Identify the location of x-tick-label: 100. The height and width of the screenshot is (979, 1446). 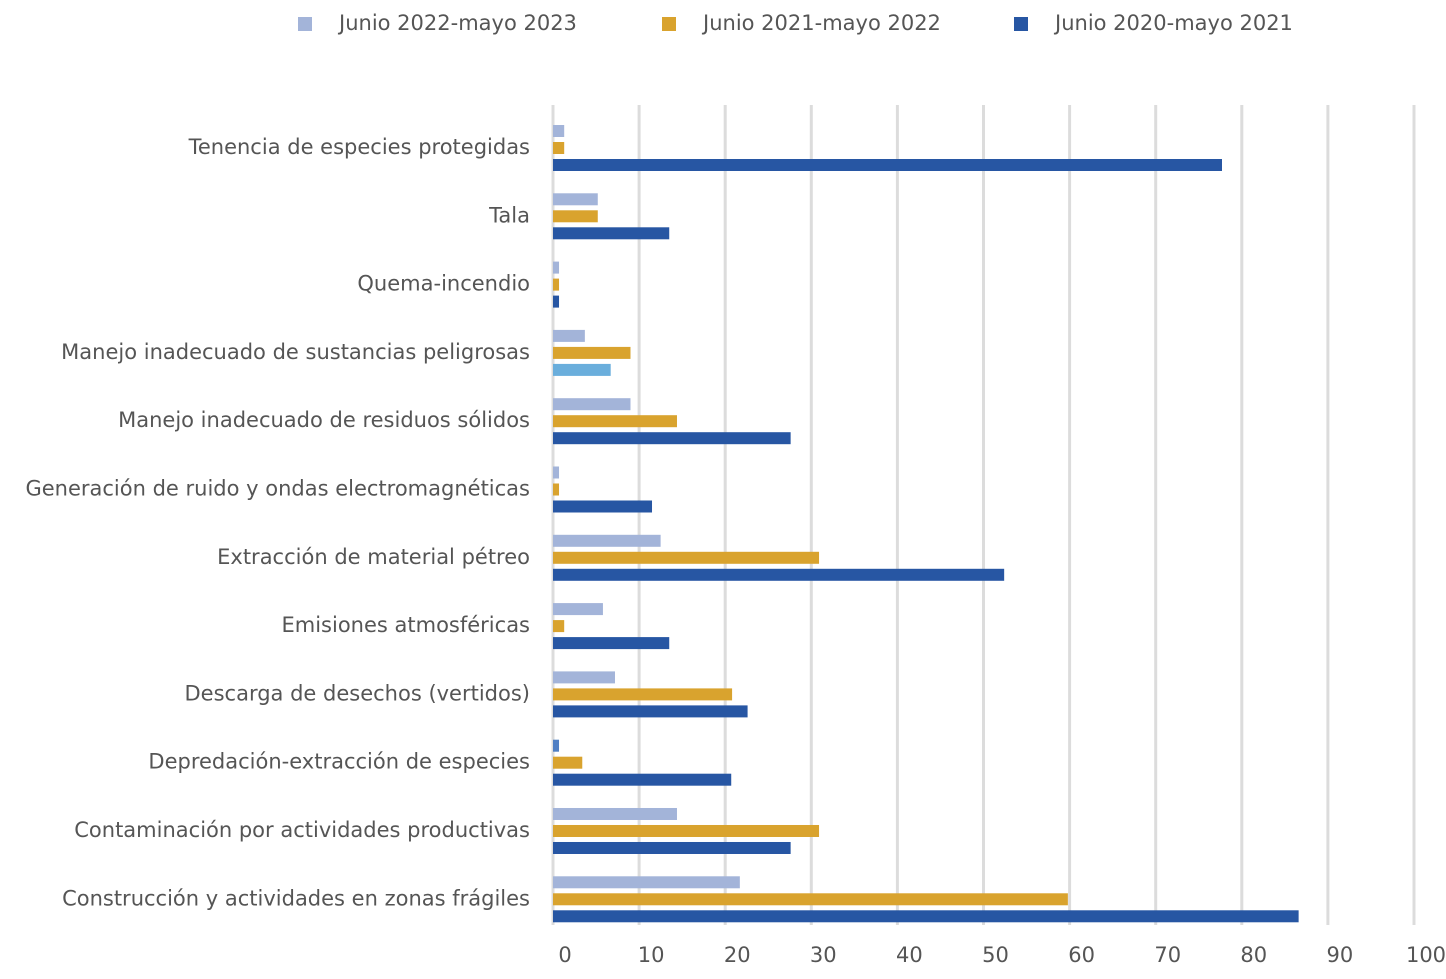
(1426, 955).